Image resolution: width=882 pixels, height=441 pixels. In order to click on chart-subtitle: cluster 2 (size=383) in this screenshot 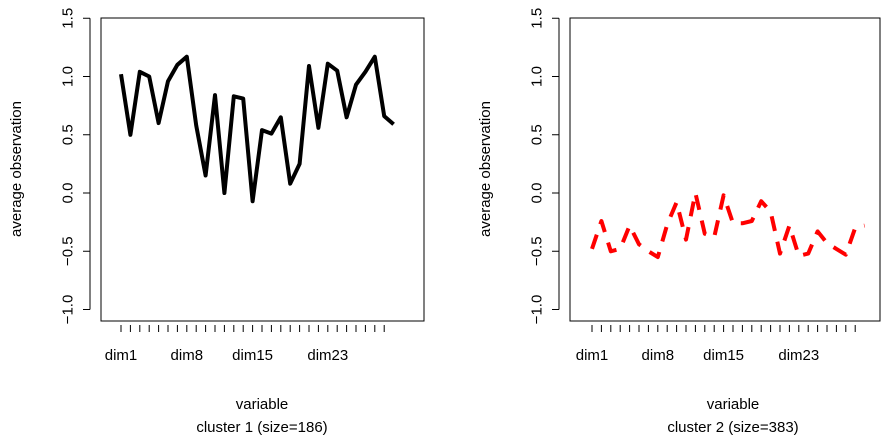, I will do `click(732, 427)`.